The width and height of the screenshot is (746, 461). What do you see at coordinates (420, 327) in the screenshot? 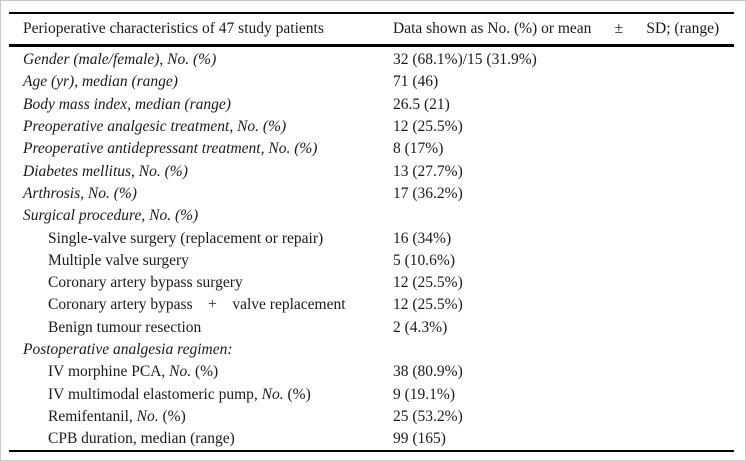
I see `row-value: 2 (4.3%)` at bounding box center [420, 327].